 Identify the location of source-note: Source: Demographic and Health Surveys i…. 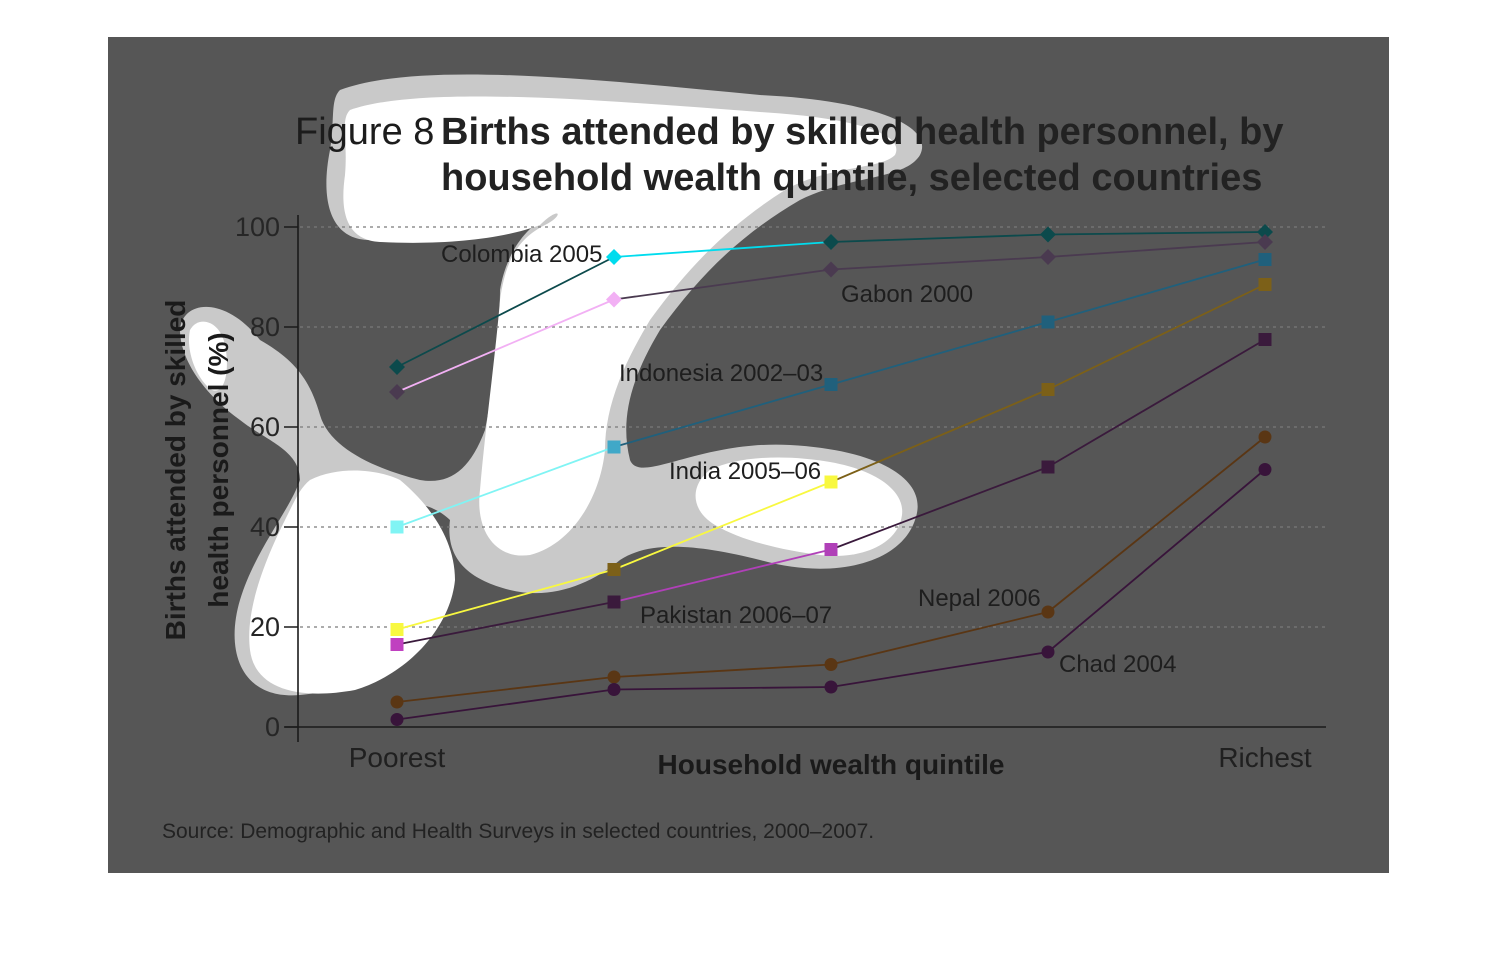
(518, 831).